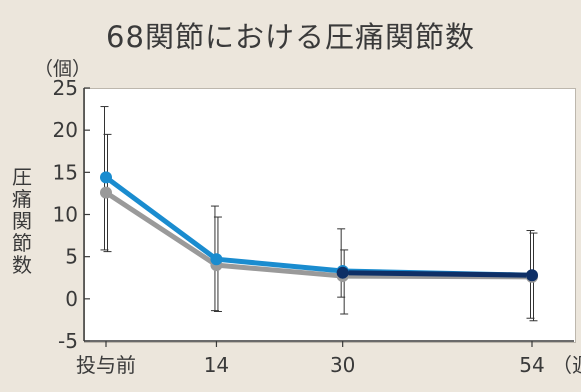 The width and height of the screenshot is (581, 392). What do you see at coordinates (65, 88) in the screenshot?
I see `y-tick-label: 25` at bounding box center [65, 88].